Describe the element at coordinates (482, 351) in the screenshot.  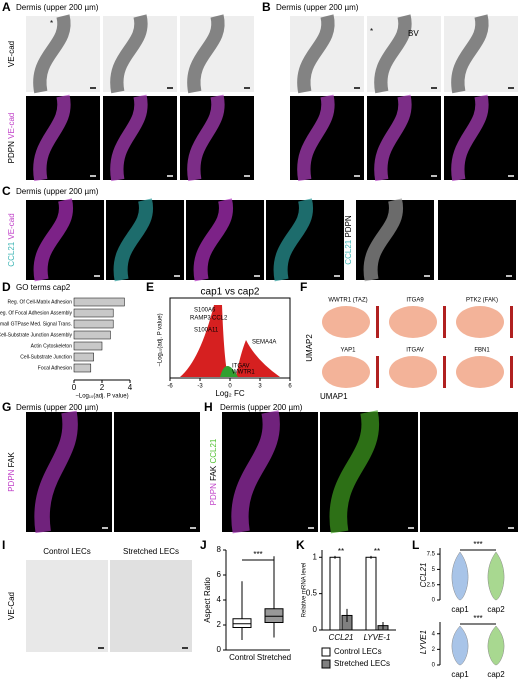
I see `umap-title: FBN1` at that location.